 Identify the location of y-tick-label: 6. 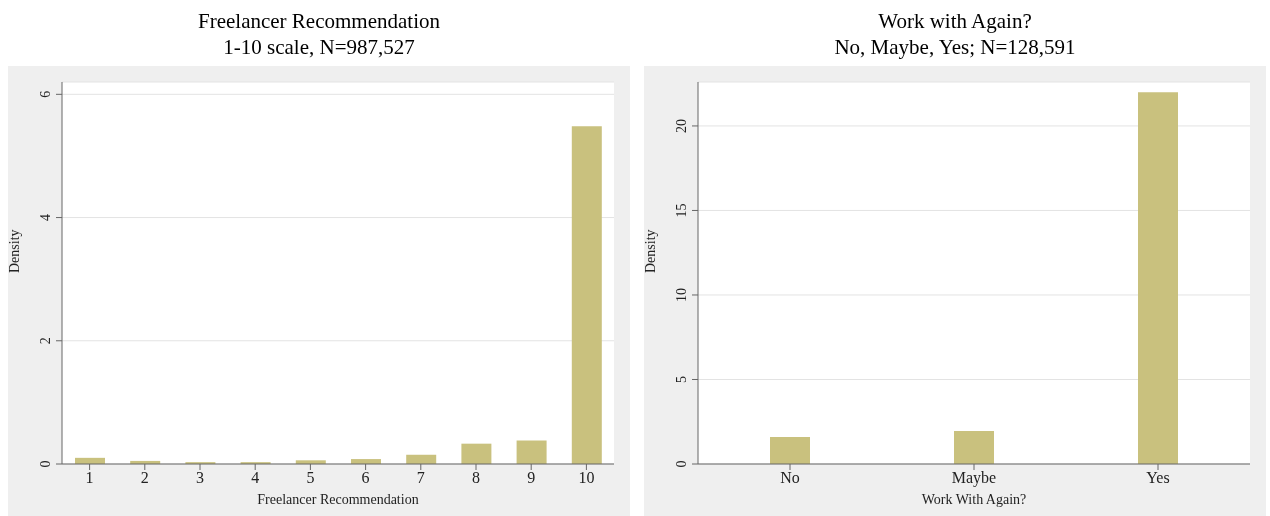
(45, 94).